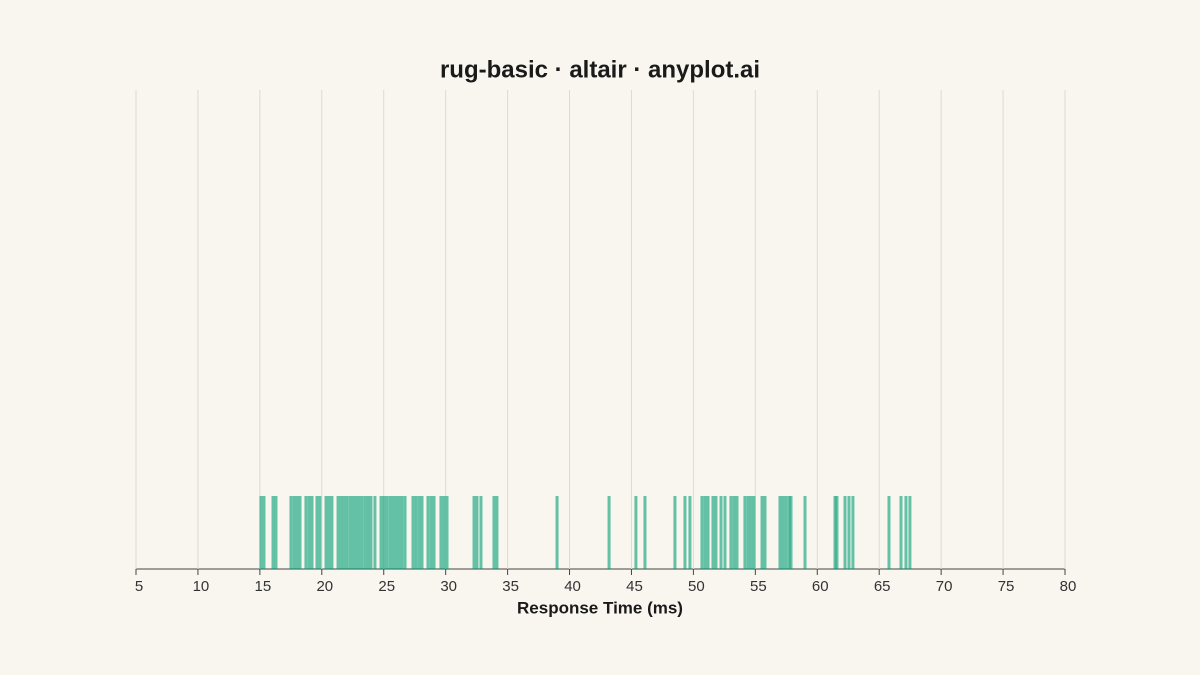 This screenshot has height=675, width=1200. What do you see at coordinates (944, 586) in the screenshot?
I see `x-tick-label: 70` at bounding box center [944, 586].